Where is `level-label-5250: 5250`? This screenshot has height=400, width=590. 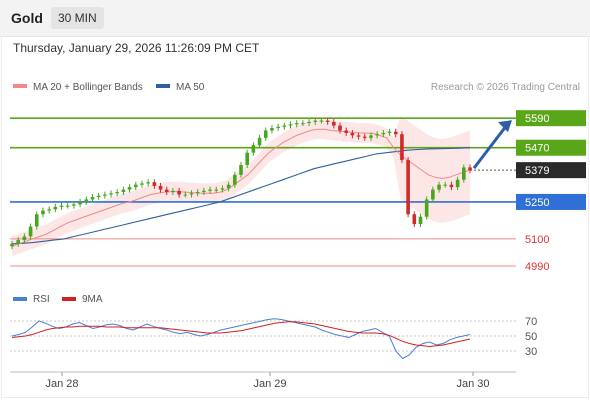 level-label-5250: 5250 is located at coordinates (537, 203).